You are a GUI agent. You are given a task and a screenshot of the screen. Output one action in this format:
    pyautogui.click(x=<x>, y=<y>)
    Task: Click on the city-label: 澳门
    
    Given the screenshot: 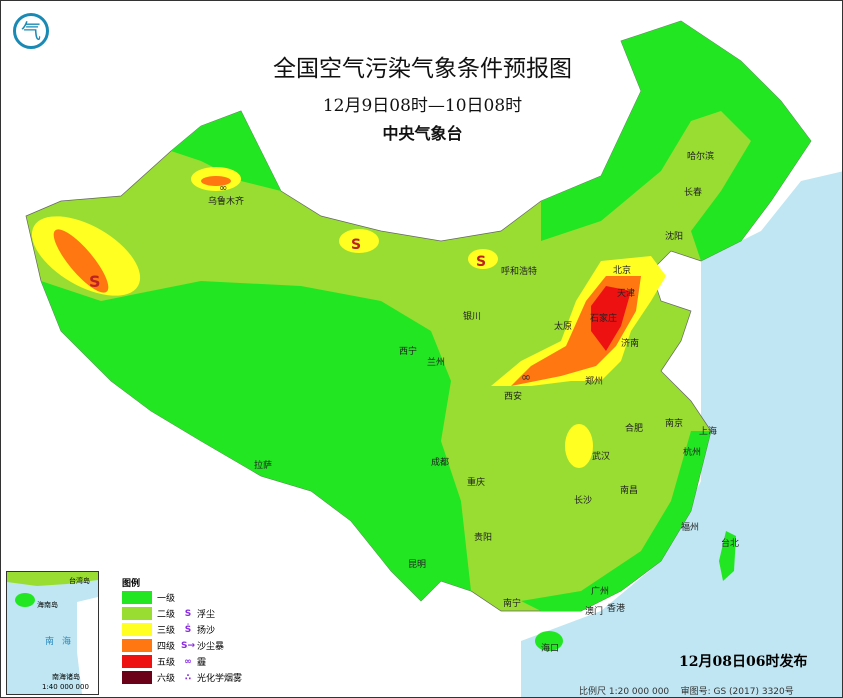 What is the action you would take?
    pyautogui.click(x=594, y=612)
    